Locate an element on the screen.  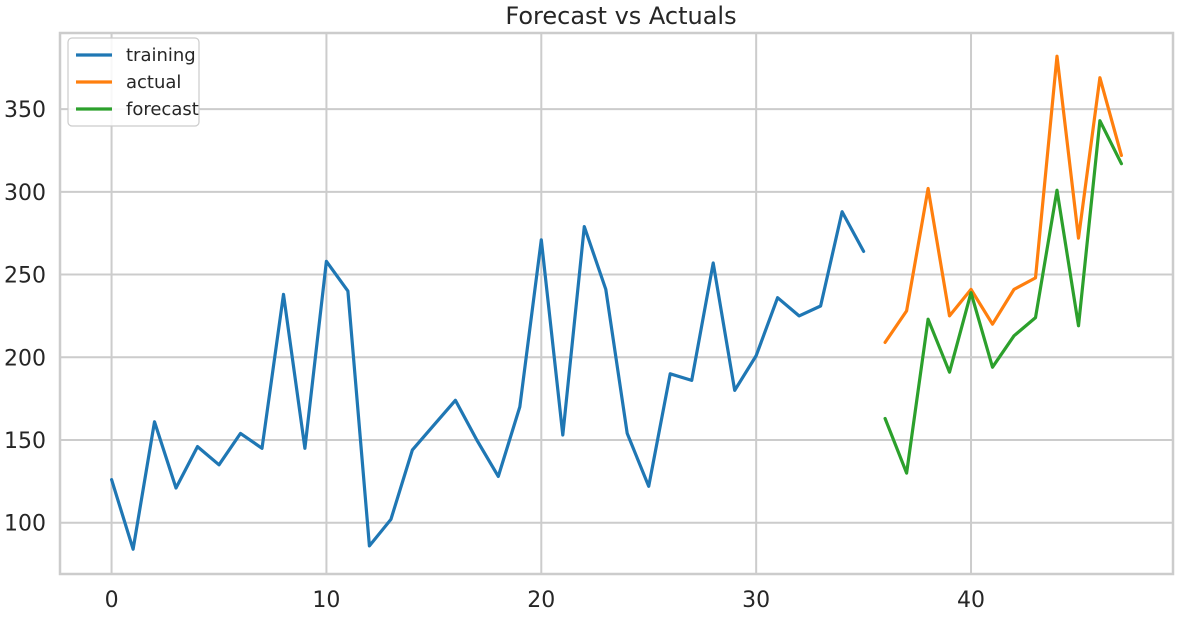
y-tick-label: 350 is located at coordinates (25, 110).